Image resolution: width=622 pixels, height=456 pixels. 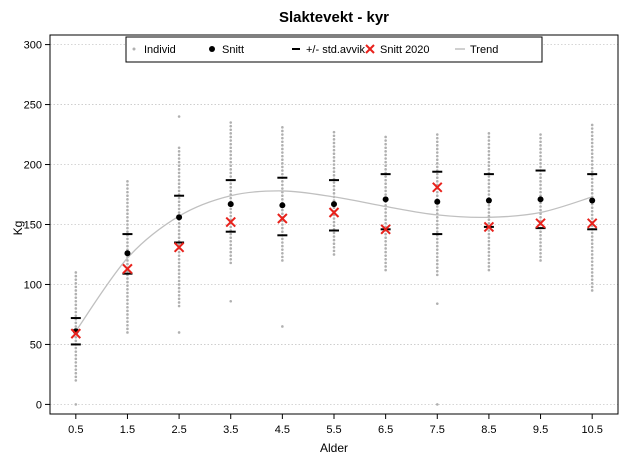 What do you see at coordinates (540, 430) in the screenshot?
I see `x-tick-label: 9.5` at bounding box center [540, 430].